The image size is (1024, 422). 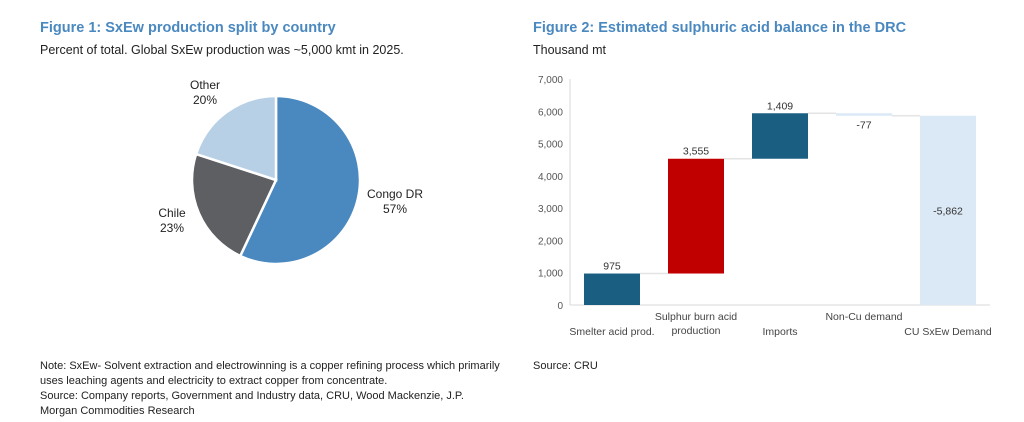 What do you see at coordinates (172, 213) in the screenshot?
I see `pie-label: Chile` at bounding box center [172, 213].